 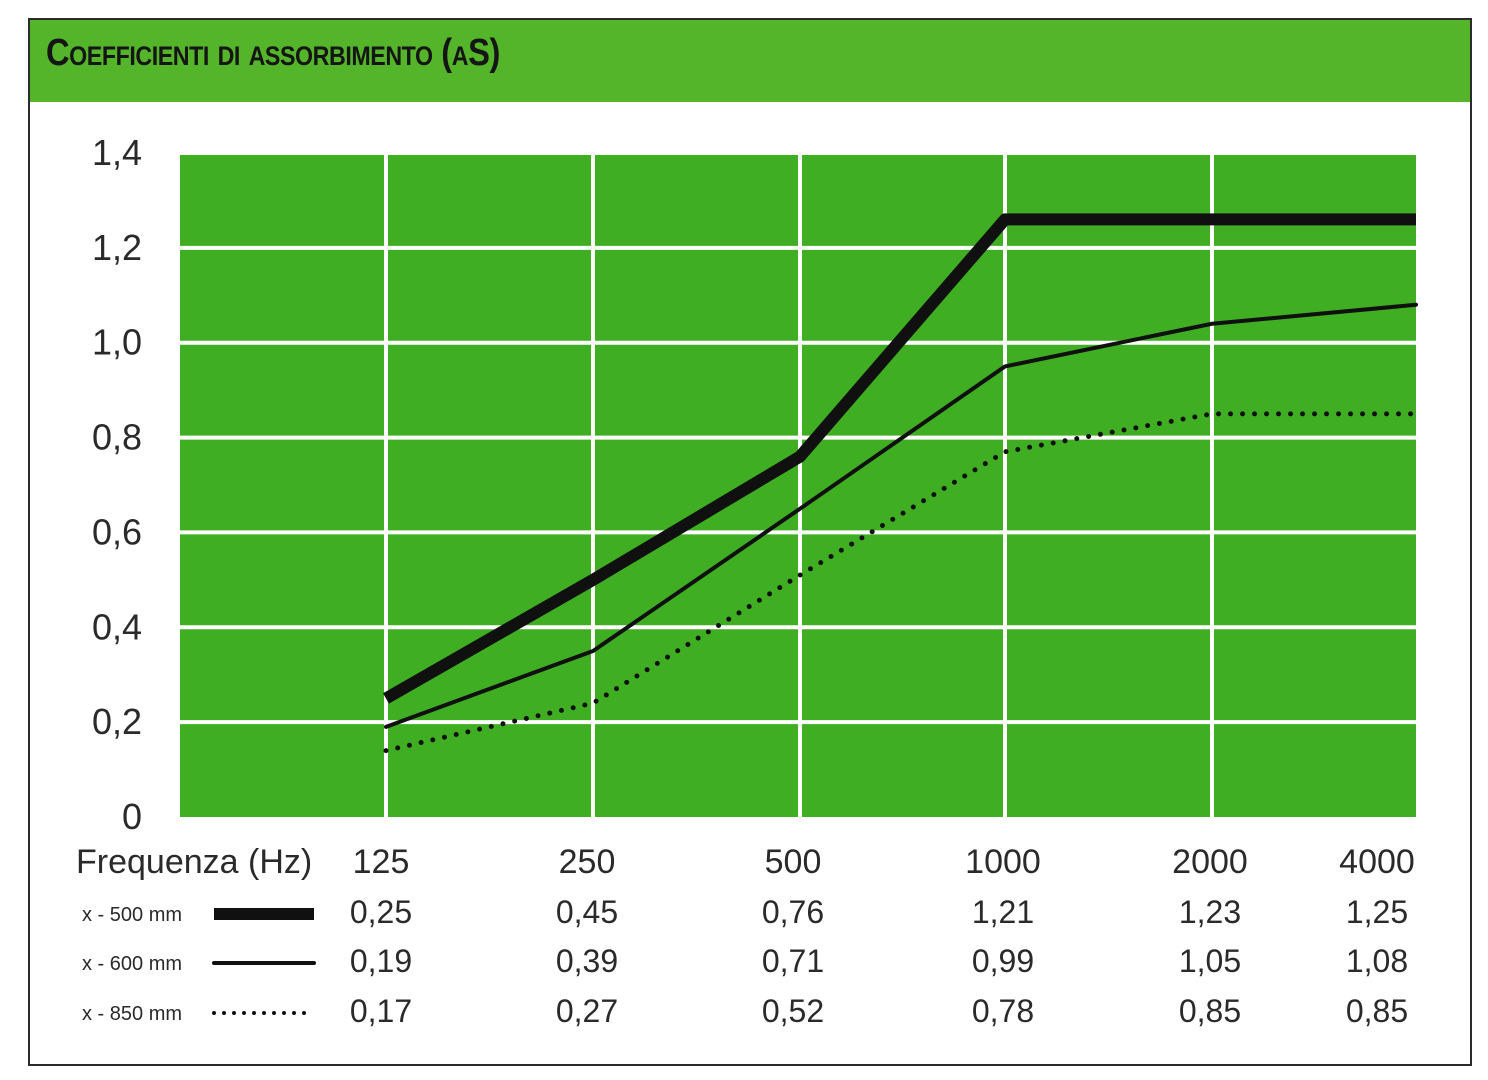 What do you see at coordinates (587, 862) in the screenshot?
I see `x-tick-label: 250` at bounding box center [587, 862].